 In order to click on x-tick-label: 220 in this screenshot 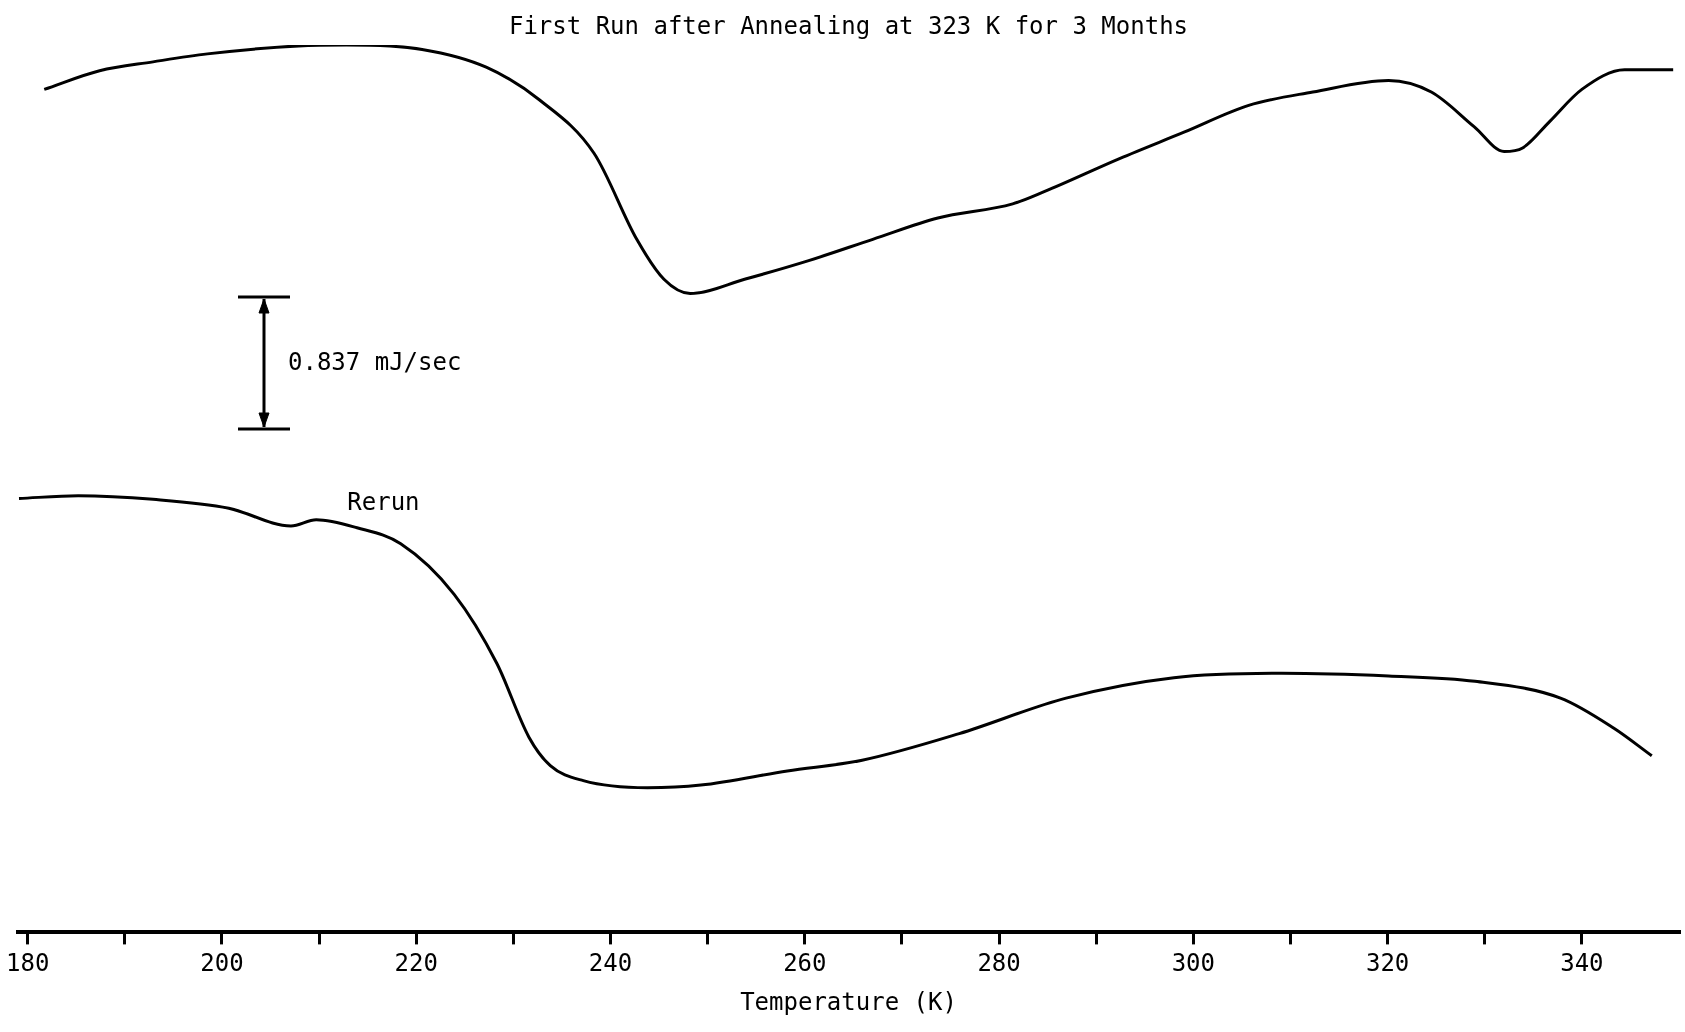, I will do `click(416, 963)`.